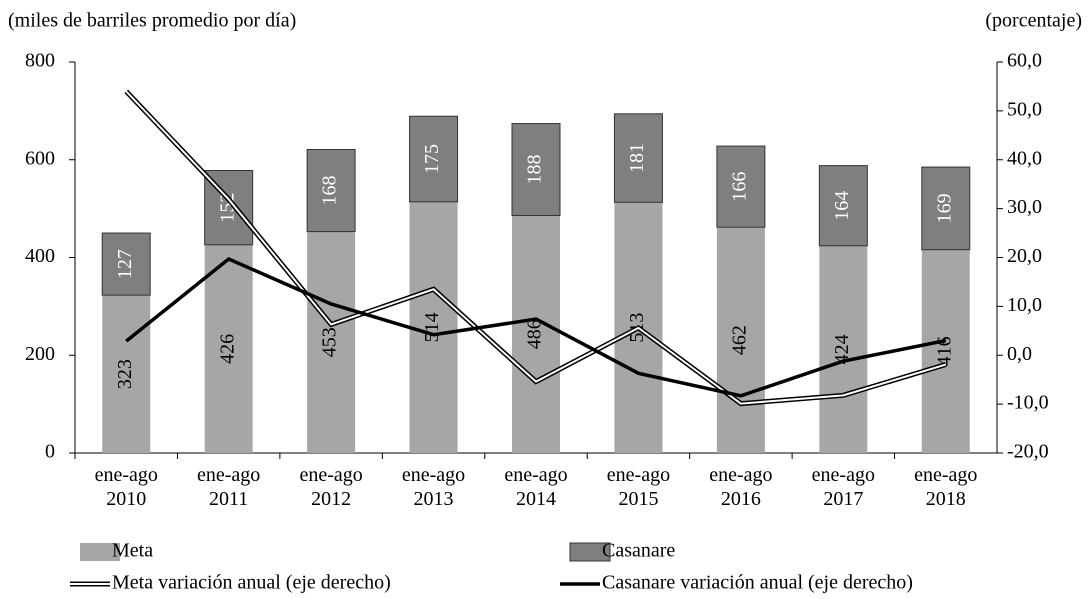 The width and height of the screenshot is (1088, 599). What do you see at coordinates (229, 487) in the screenshot?
I see `x-tick-label: ene-ago 2011` at bounding box center [229, 487].